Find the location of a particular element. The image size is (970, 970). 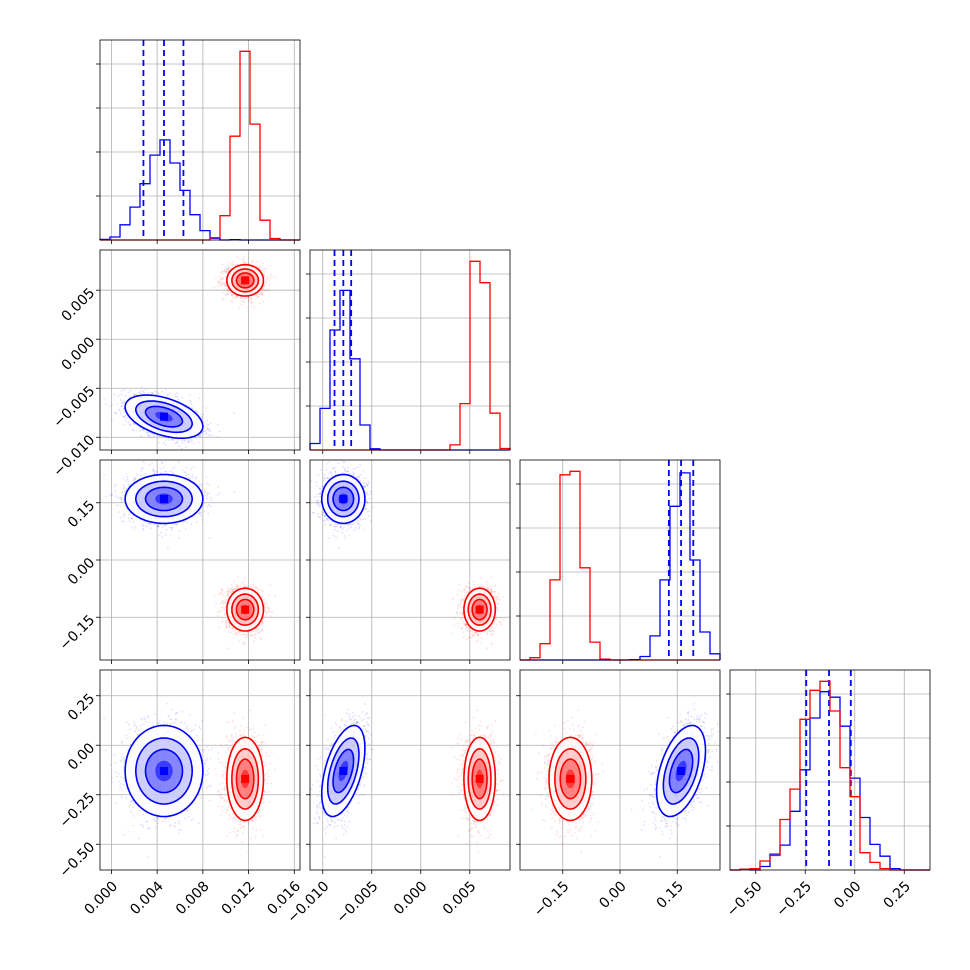

peak-marker is located at coordinates (245, 280).